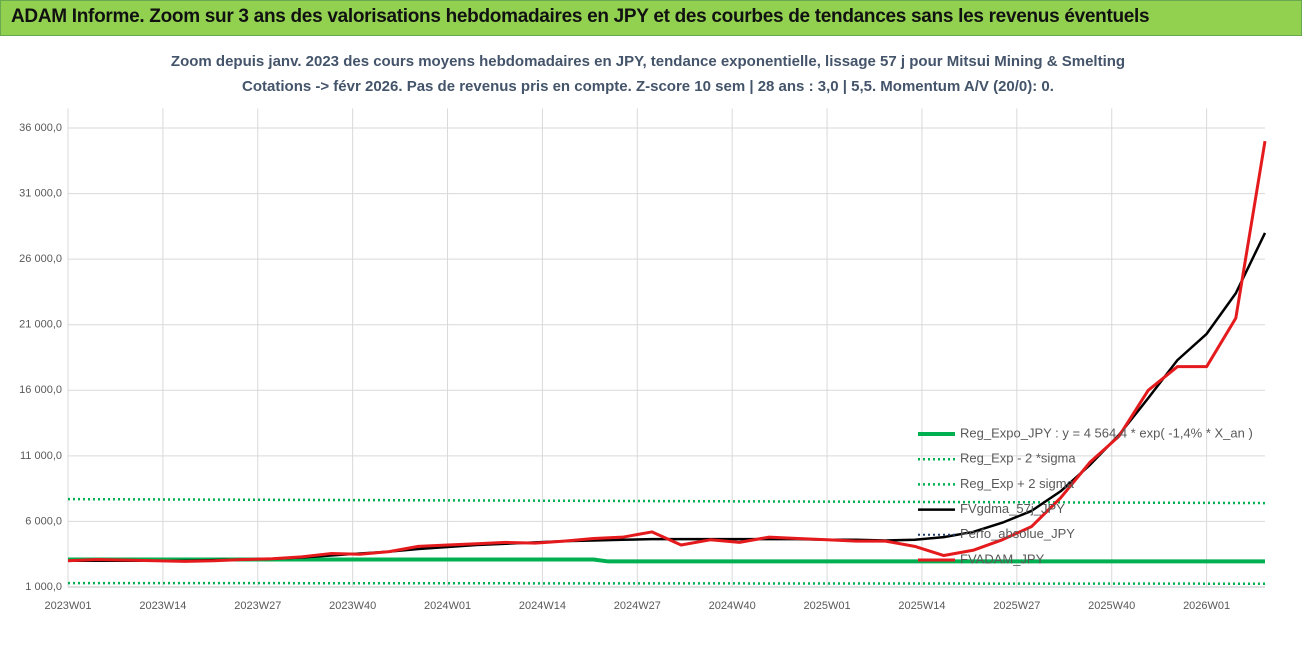 The image size is (1302, 647). I want to click on x-tick-label: 2024W40, so click(732, 606).